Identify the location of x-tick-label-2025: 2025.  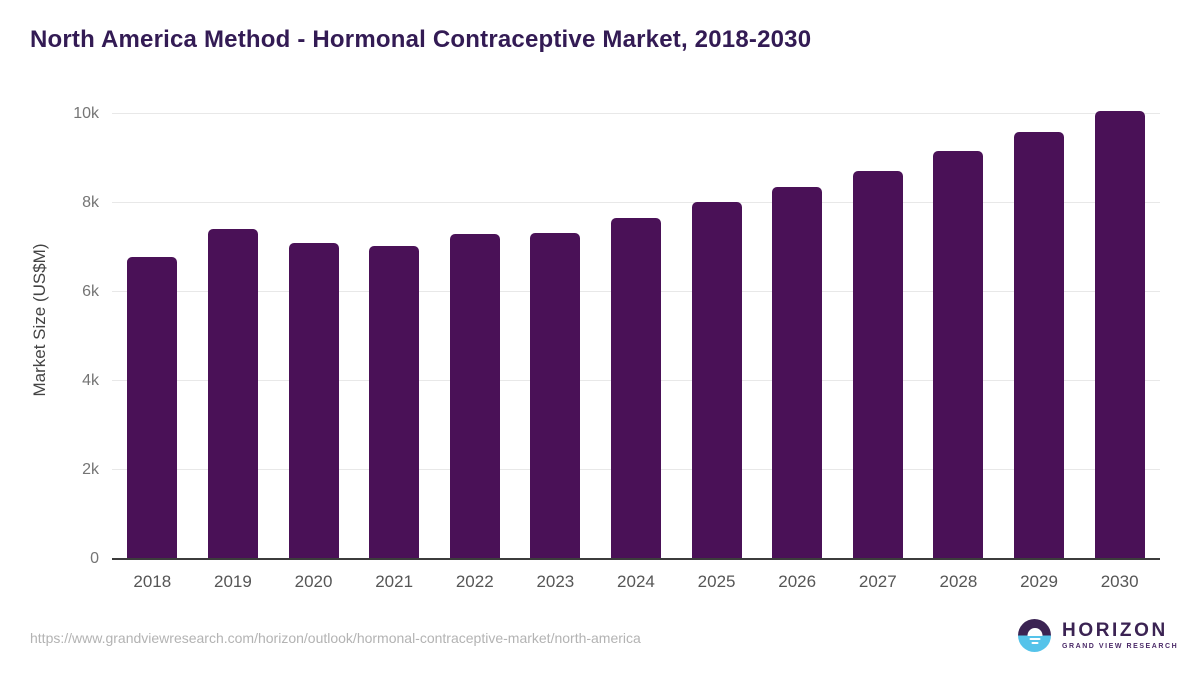
(716, 581).